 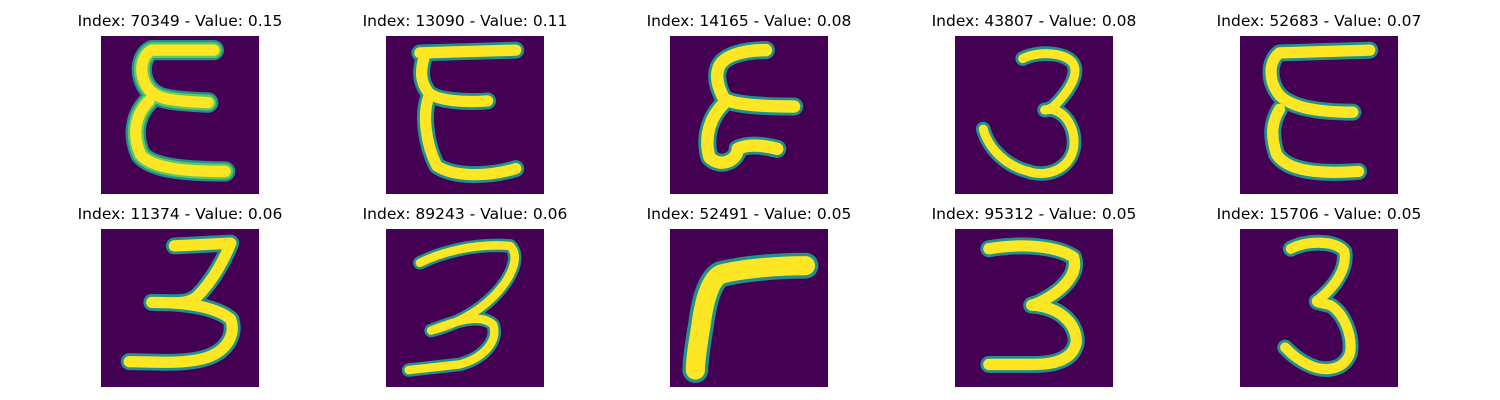 I want to click on panel-title: Index: 70349 - Value: 0.15, so click(x=180, y=21).